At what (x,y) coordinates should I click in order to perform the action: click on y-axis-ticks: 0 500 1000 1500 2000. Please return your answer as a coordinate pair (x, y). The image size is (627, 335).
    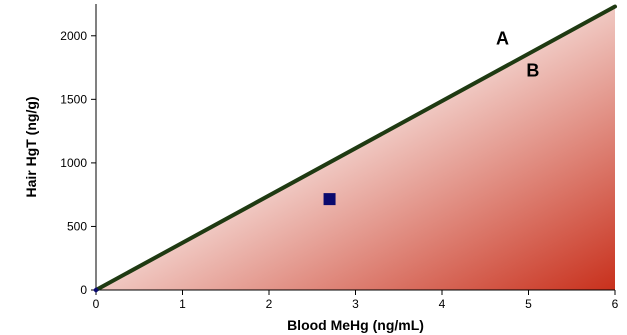
    Looking at the image, I should click on (78, 163).